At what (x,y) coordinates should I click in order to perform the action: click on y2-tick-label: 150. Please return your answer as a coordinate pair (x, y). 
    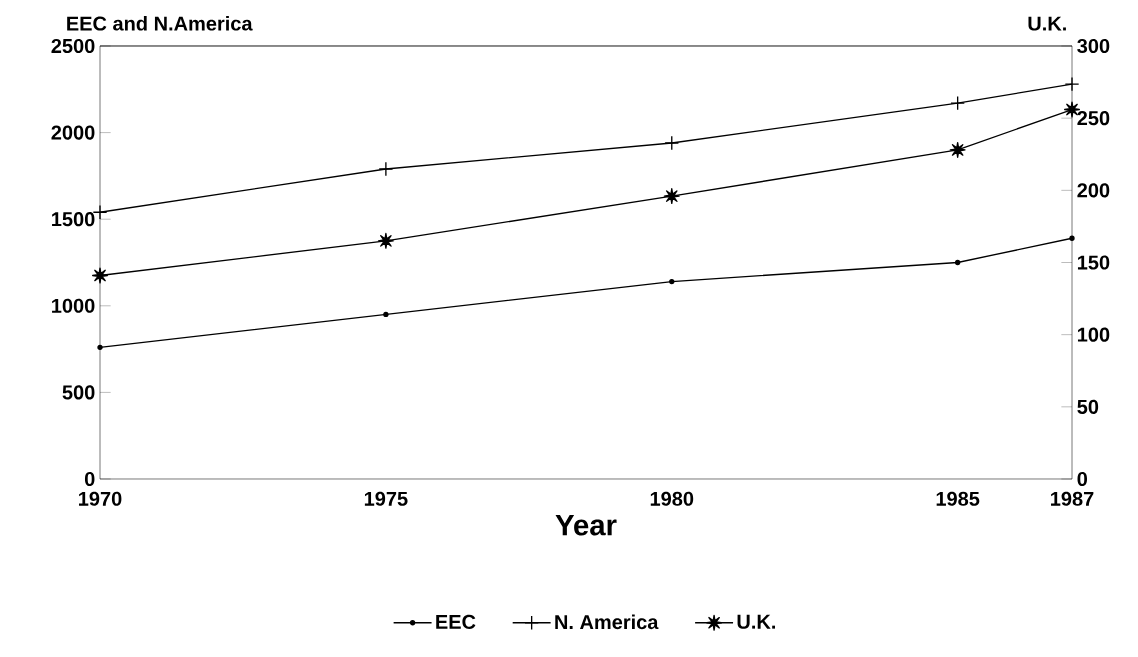
    Looking at the image, I should click on (1093, 262).